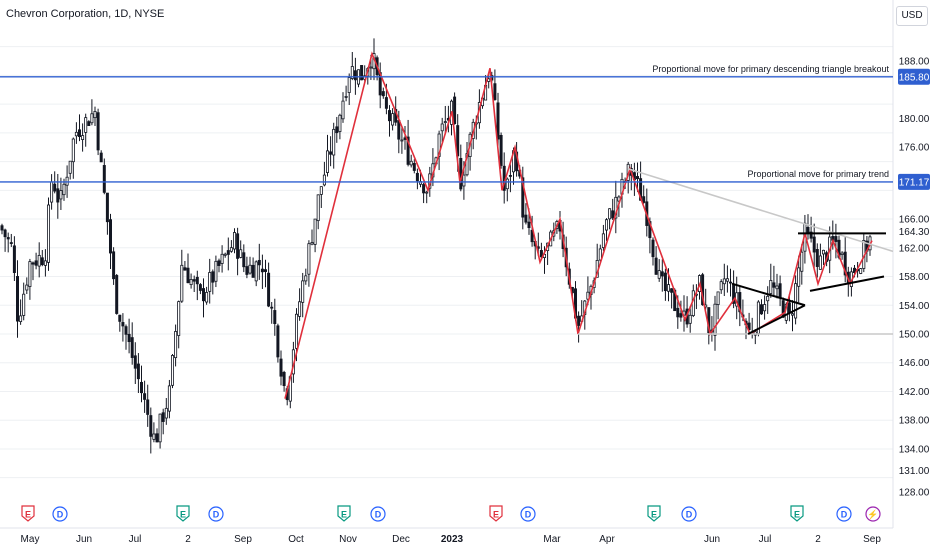 The width and height of the screenshot is (932, 550). I want to click on x-tick-label: Oct, so click(296, 539).